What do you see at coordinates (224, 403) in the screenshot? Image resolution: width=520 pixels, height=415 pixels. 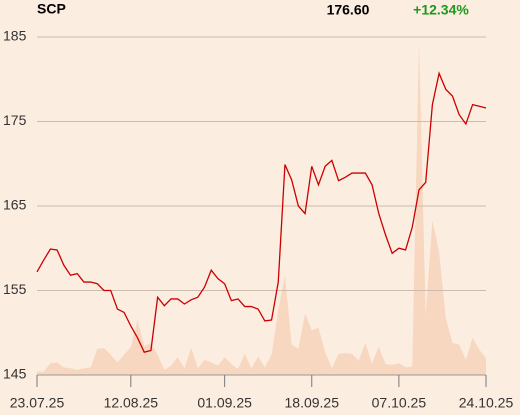 I see `x-tick-label: 01.09.25` at bounding box center [224, 403].